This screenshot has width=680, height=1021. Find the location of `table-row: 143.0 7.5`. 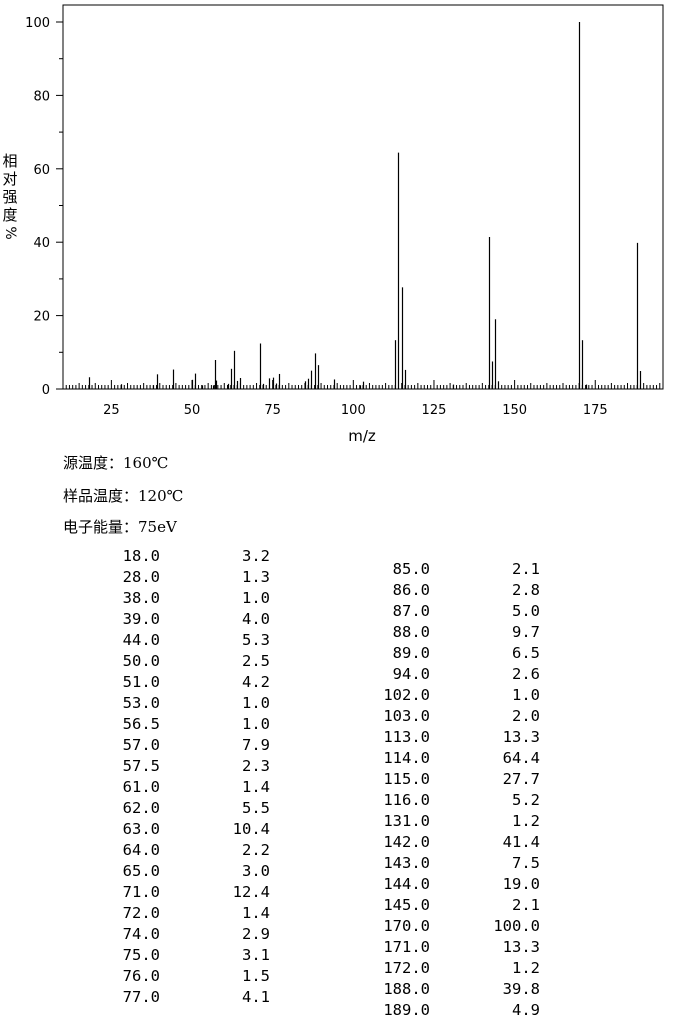

table-row: 143.0 7.5 is located at coordinates (455, 863).